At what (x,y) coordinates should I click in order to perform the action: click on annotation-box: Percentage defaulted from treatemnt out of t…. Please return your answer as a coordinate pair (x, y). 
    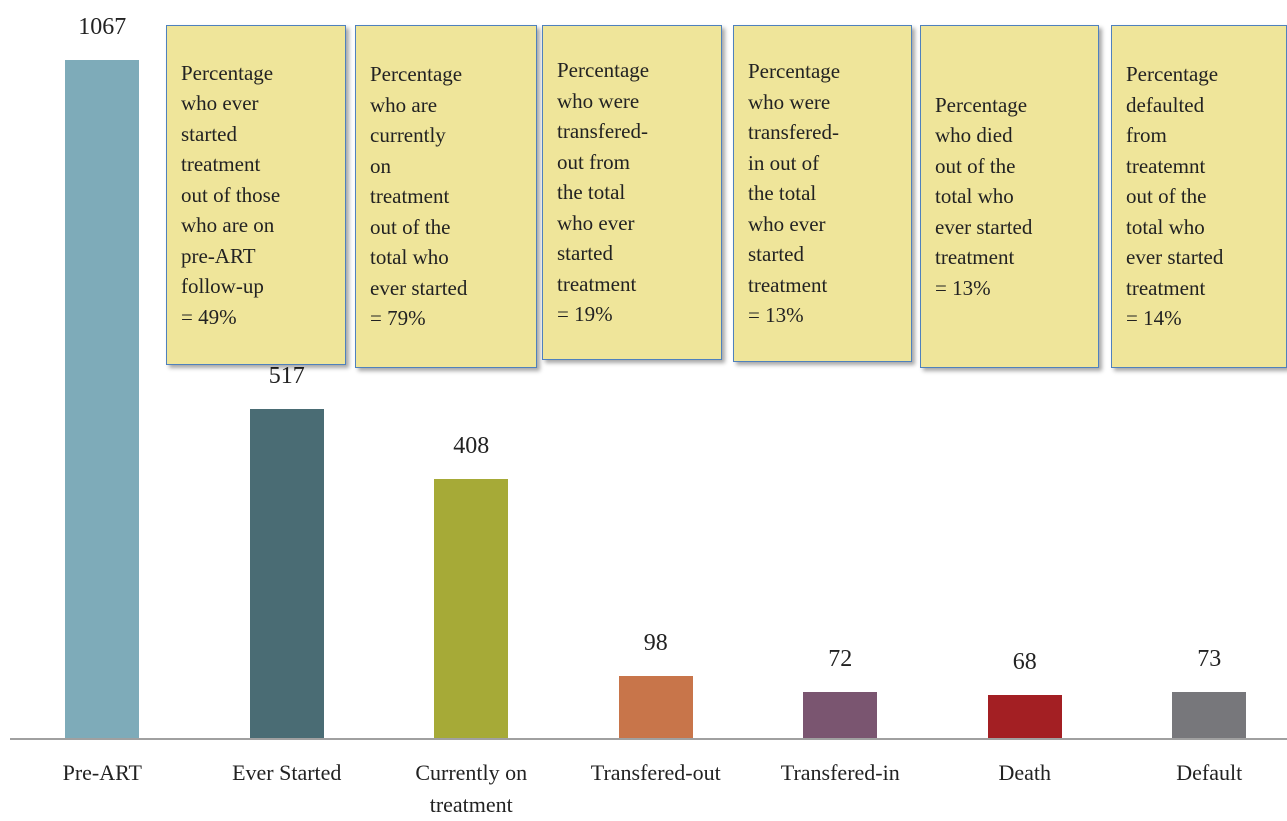
    Looking at the image, I should click on (1199, 196).